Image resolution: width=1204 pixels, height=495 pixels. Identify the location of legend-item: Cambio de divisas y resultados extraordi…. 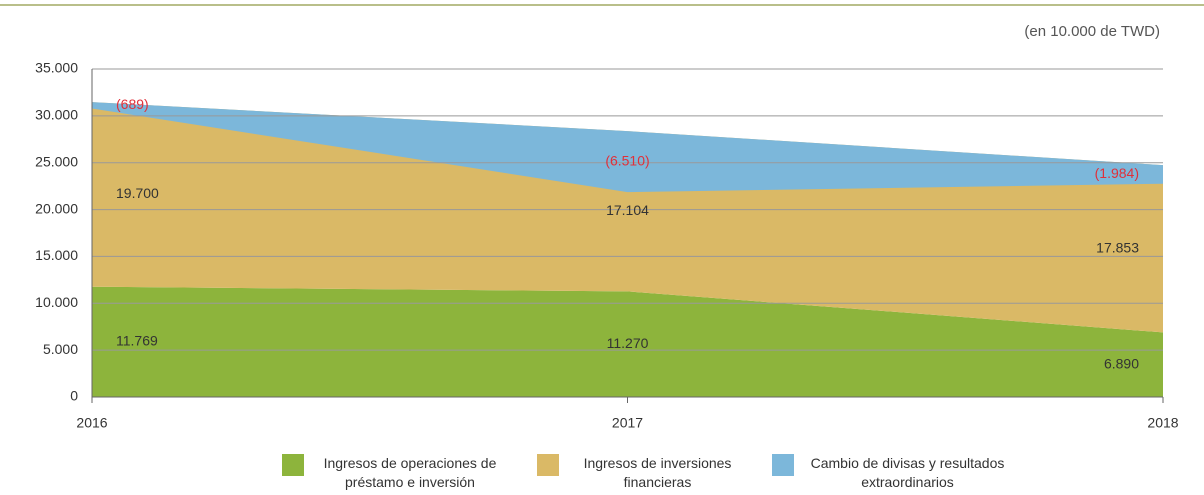
(893, 473).